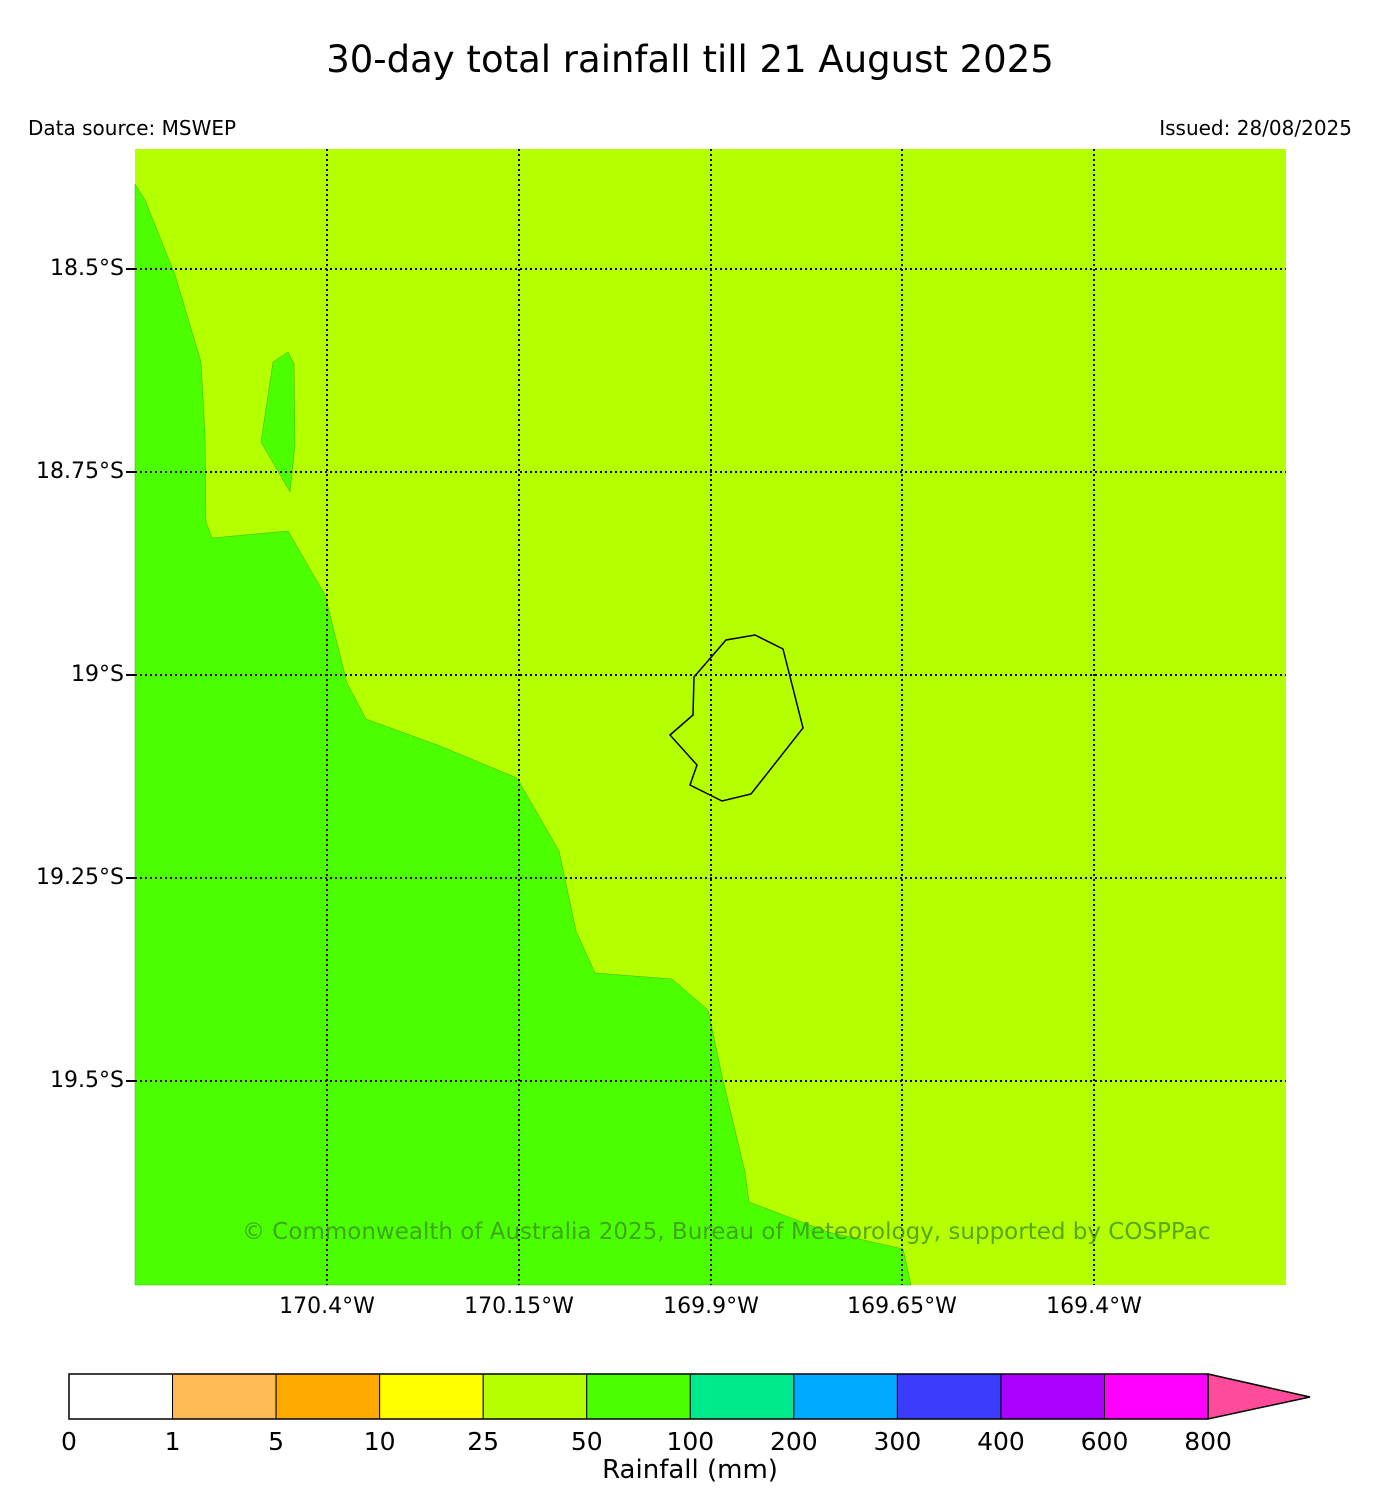 Image resolution: width=1380 pixels, height=1494 pixels. I want to click on lat-label: 19.25°S, so click(80, 877).